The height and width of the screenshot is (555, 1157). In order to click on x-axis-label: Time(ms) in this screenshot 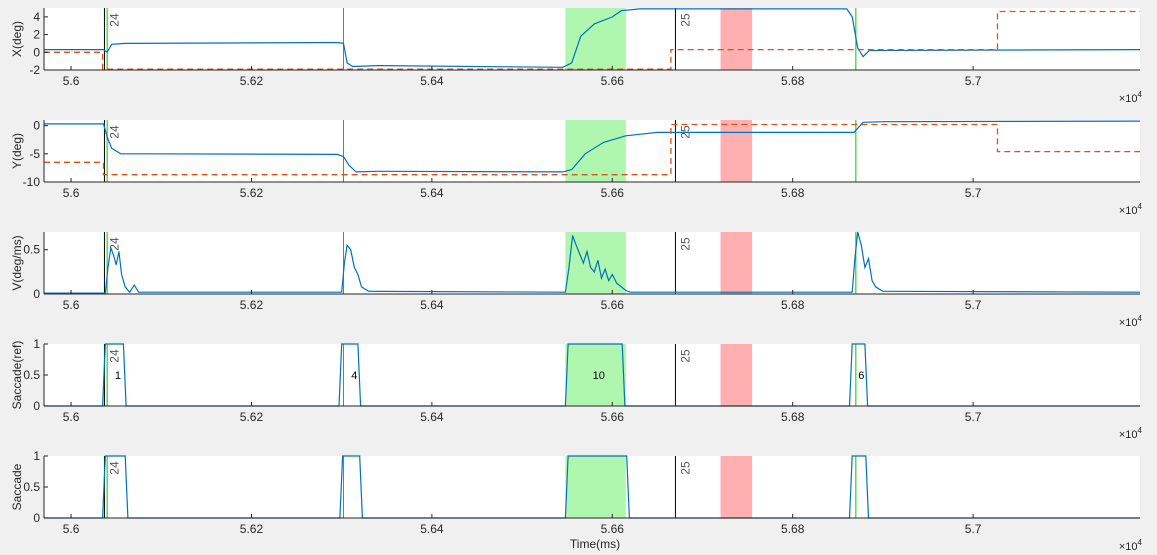, I will do `click(595, 544)`.